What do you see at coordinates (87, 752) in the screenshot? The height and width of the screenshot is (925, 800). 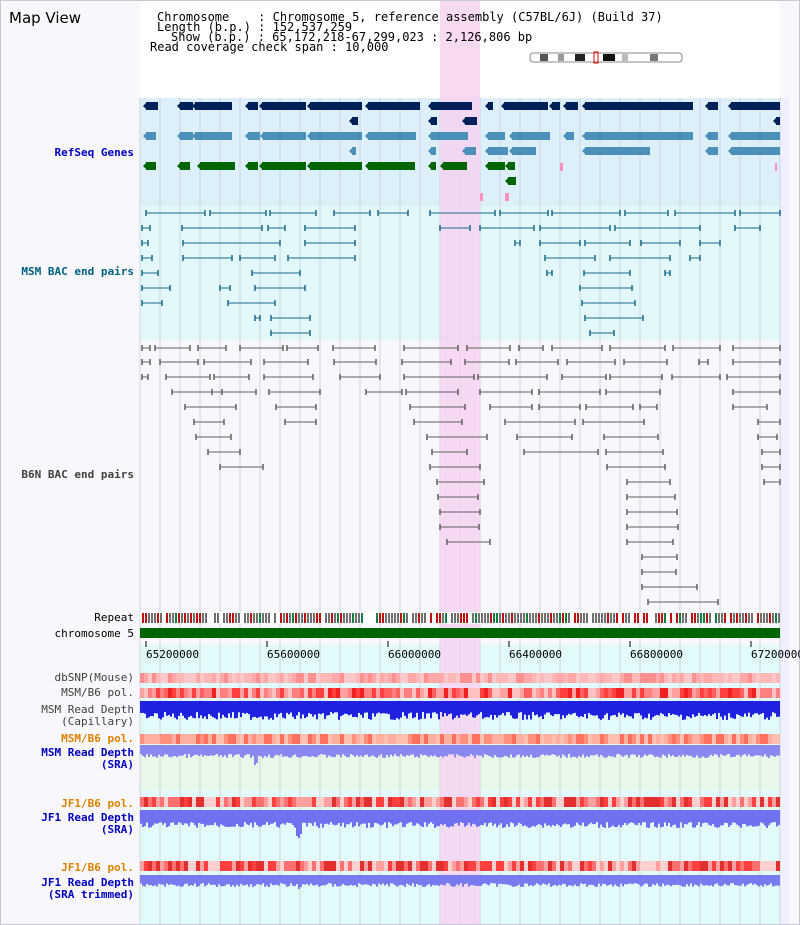 I see `track-label-msm-depth-sra: MSM Read Depth` at bounding box center [87, 752].